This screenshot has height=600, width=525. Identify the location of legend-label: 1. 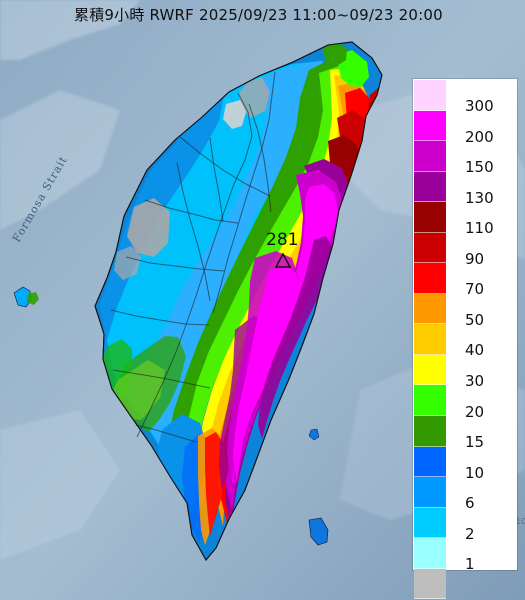
(470, 564).